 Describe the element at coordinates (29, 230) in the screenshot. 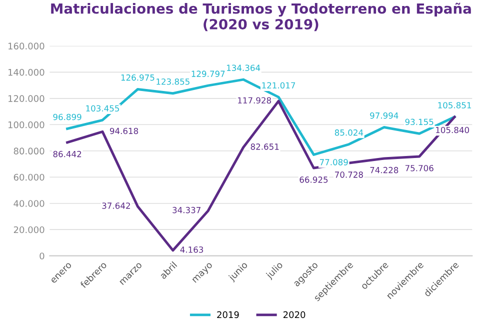

I see `y-tick-label: 20.000` at that location.